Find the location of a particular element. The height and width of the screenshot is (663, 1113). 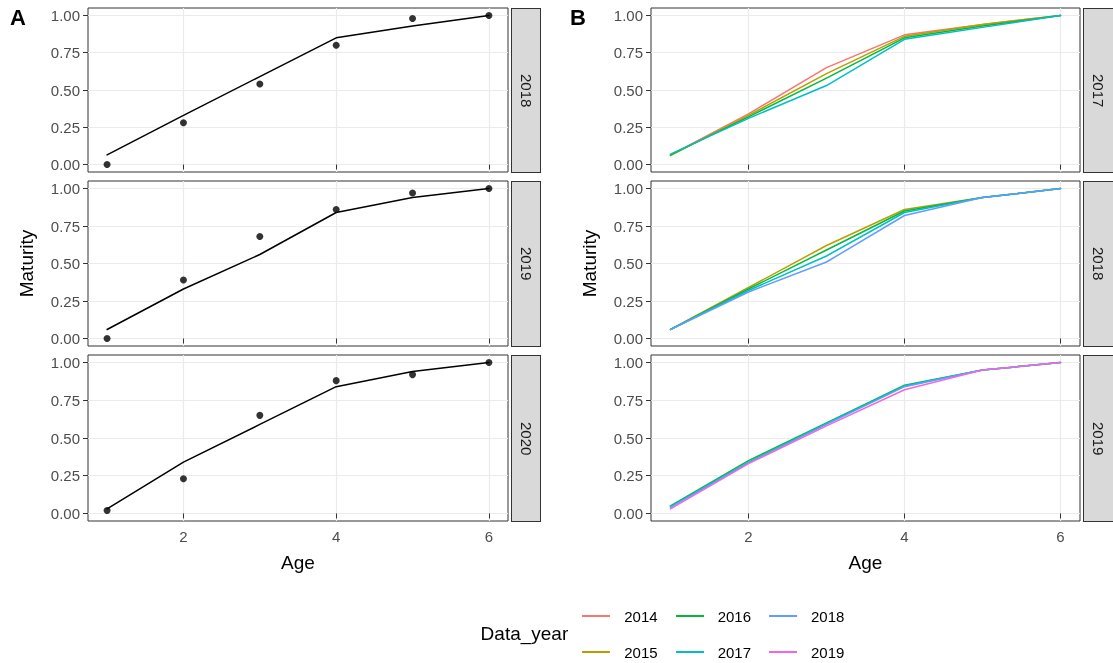

legend-label: 2014 is located at coordinates (641, 616).